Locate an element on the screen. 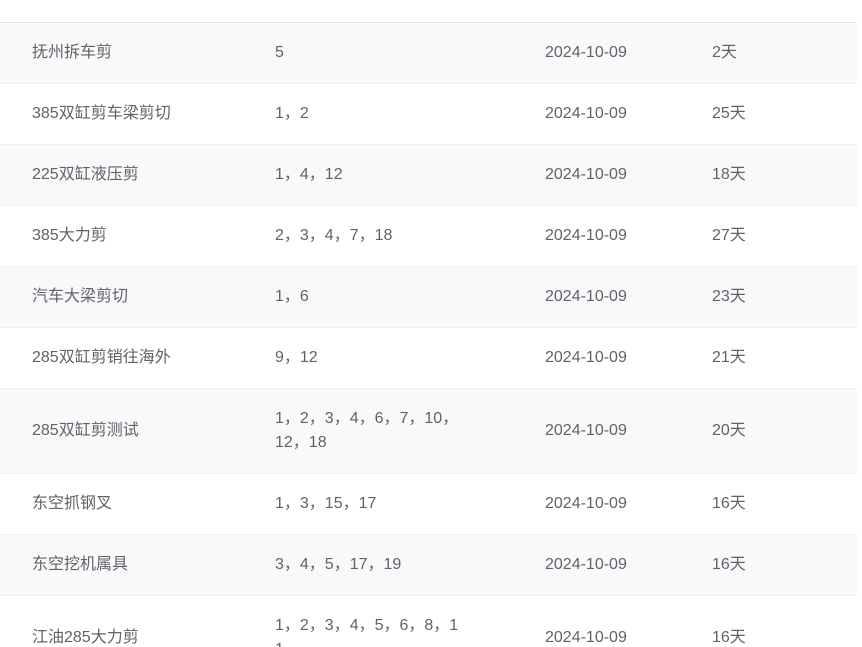 The width and height of the screenshot is (862, 647). table-row: 225双缸液压剪 1，4，12 2024-10-09 18天 is located at coordinates (428, 175).